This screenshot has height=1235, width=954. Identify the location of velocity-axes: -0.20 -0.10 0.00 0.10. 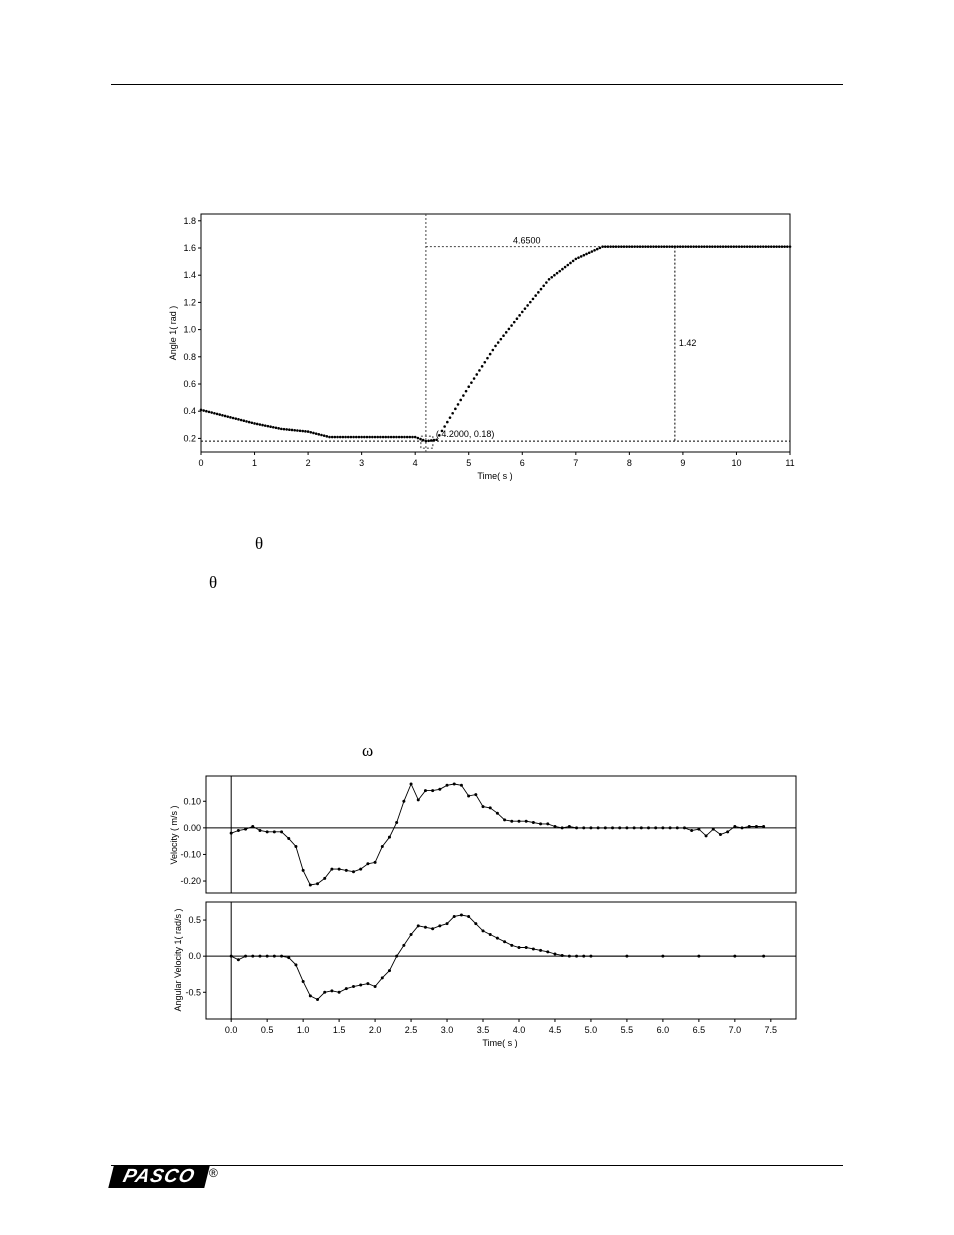
(488, 834).